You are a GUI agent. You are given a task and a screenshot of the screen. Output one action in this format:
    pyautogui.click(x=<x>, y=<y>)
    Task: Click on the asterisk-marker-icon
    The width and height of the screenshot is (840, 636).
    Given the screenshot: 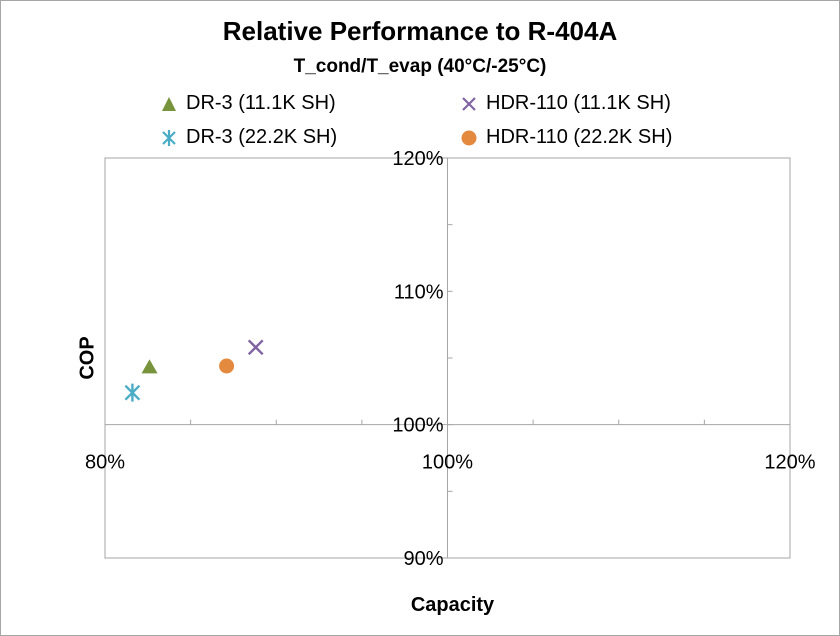 What is the action you would take?
    pyautogui.click(x=169, y=137)
    